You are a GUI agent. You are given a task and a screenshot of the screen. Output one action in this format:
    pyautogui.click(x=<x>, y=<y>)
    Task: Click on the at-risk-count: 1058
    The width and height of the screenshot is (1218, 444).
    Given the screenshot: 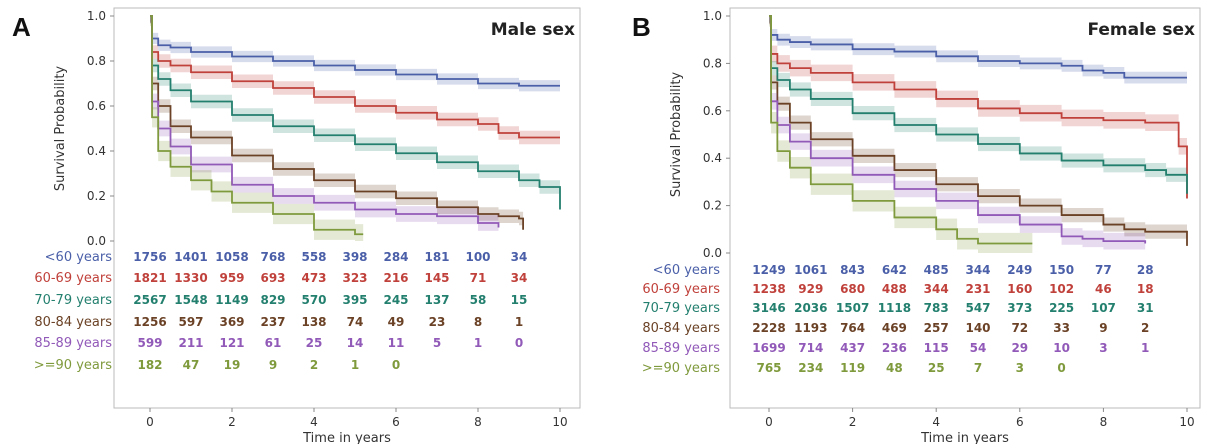 What is the action you would take?
    pyautogui.click(x=231, y=257)
    